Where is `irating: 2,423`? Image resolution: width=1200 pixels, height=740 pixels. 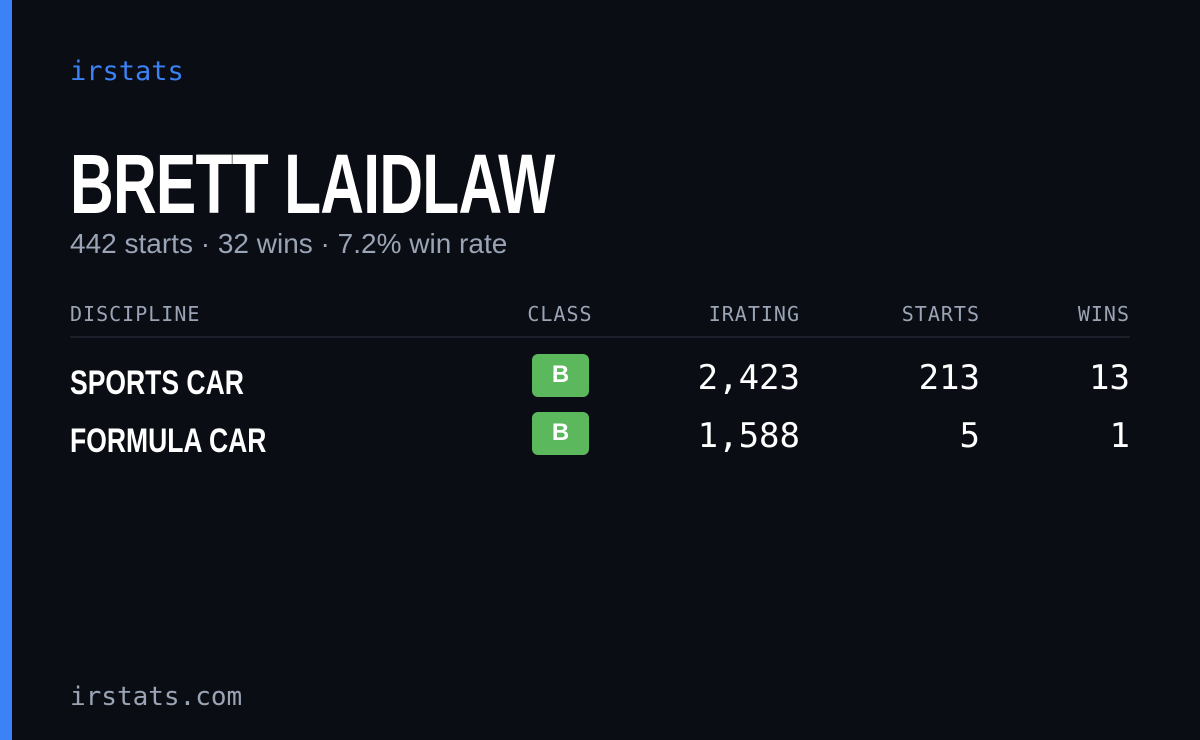
irating: 2,423 is located at coordinates (748, 378).